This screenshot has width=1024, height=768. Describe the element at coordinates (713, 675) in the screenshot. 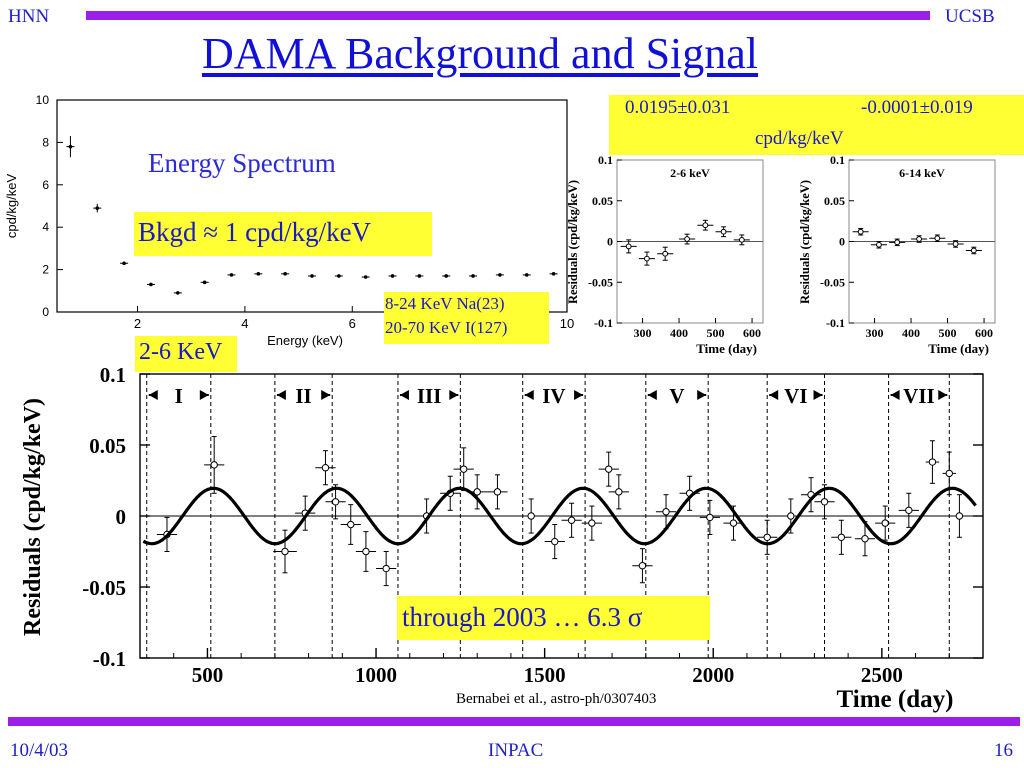

I see `main-xtick-label: 2000` at that location.